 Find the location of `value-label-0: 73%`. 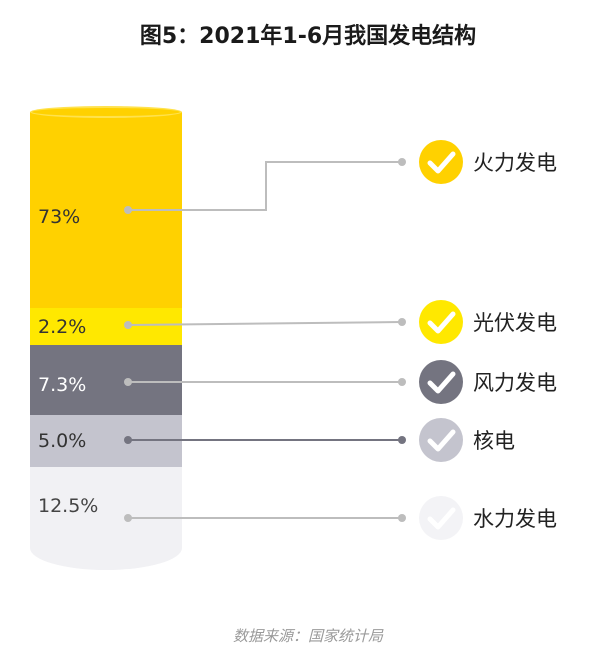

value-label-0: 73% is located at coordinates (59, 217).